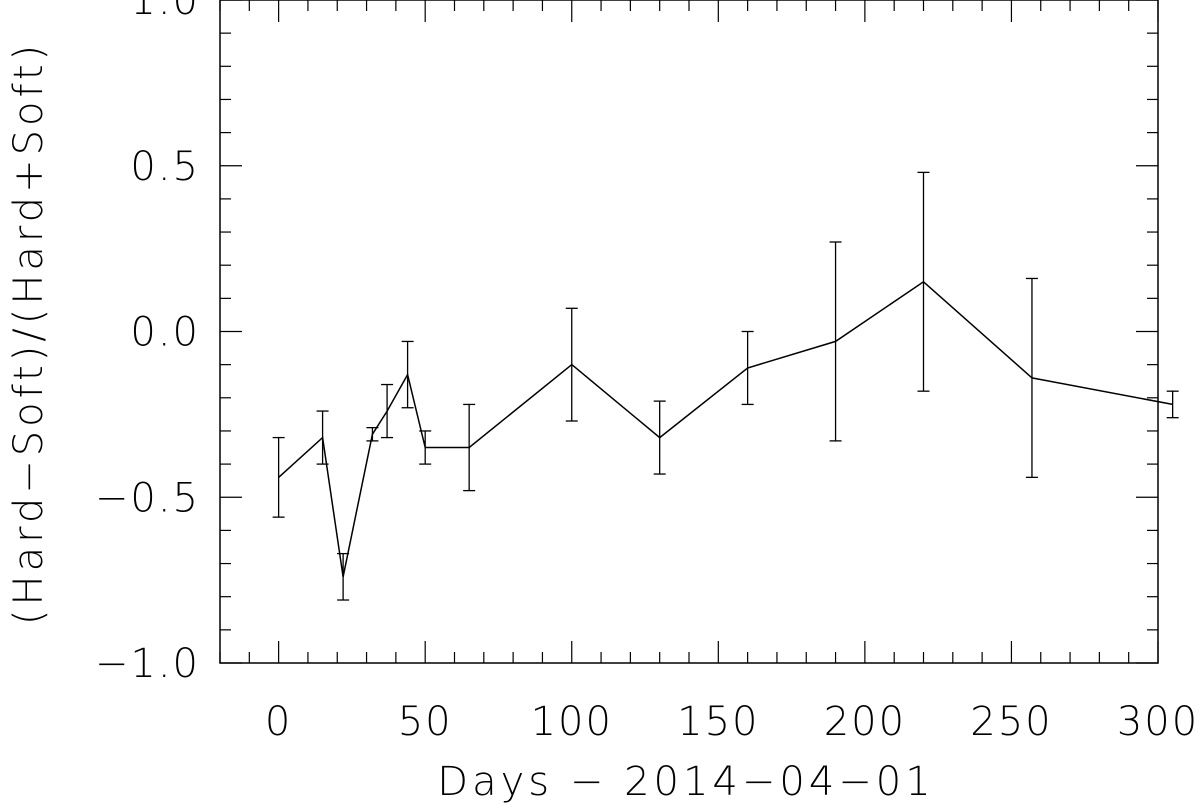 The height and width of the screenshot is (812, 1200). Describe the element at coordinates (165, 167) in the screenshot. I see `y-tick-label: 0.5` at that location.